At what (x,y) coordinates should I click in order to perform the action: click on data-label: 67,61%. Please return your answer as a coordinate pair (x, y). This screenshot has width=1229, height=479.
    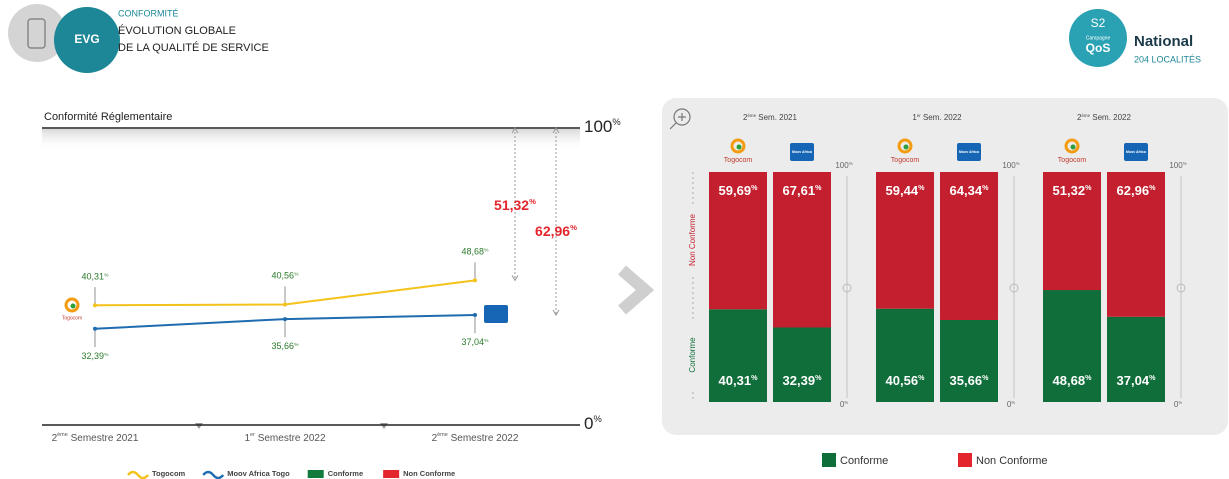
    Looking at the image, I should click on (803, 190).